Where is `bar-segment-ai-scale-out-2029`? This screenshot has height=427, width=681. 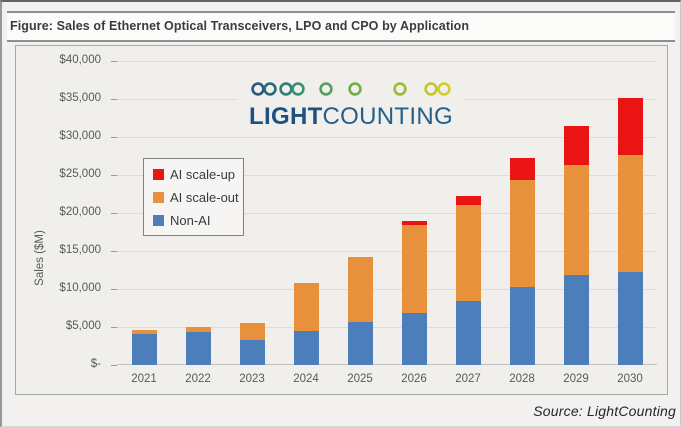
bar-segment-ai-scale-out-2029 is located at coordinates (576, 219).